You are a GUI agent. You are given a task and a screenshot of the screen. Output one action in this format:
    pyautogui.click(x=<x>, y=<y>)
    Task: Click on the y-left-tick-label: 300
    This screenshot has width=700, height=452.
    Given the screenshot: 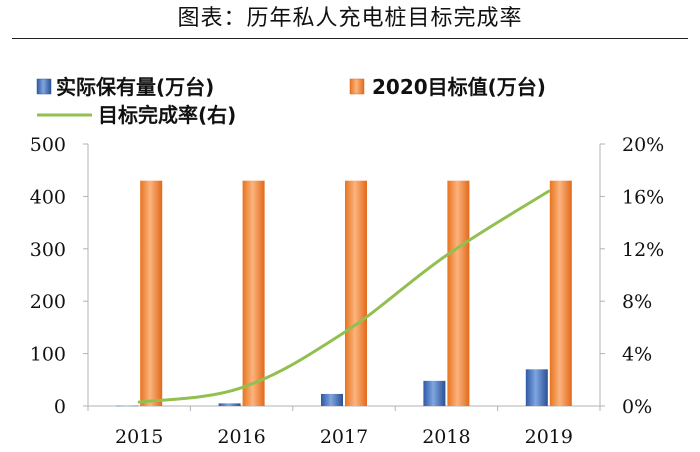 What is the action you would take?
    pyautogui.click(x=48, y=250)
    